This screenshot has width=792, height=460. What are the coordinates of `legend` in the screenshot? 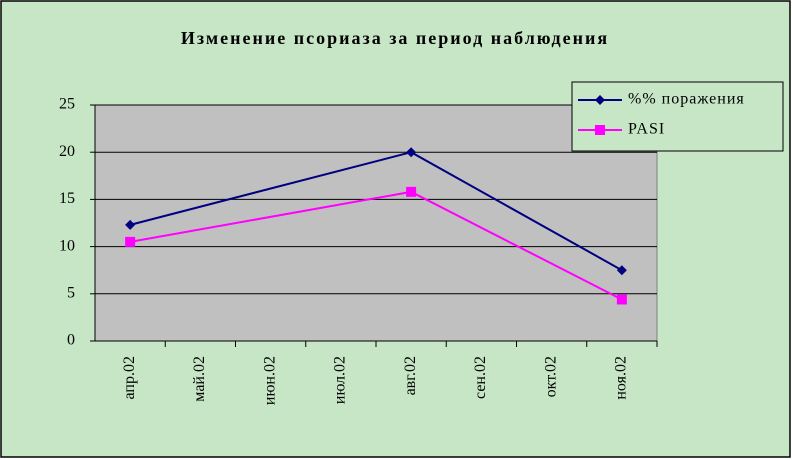 It's located at (677, 116).